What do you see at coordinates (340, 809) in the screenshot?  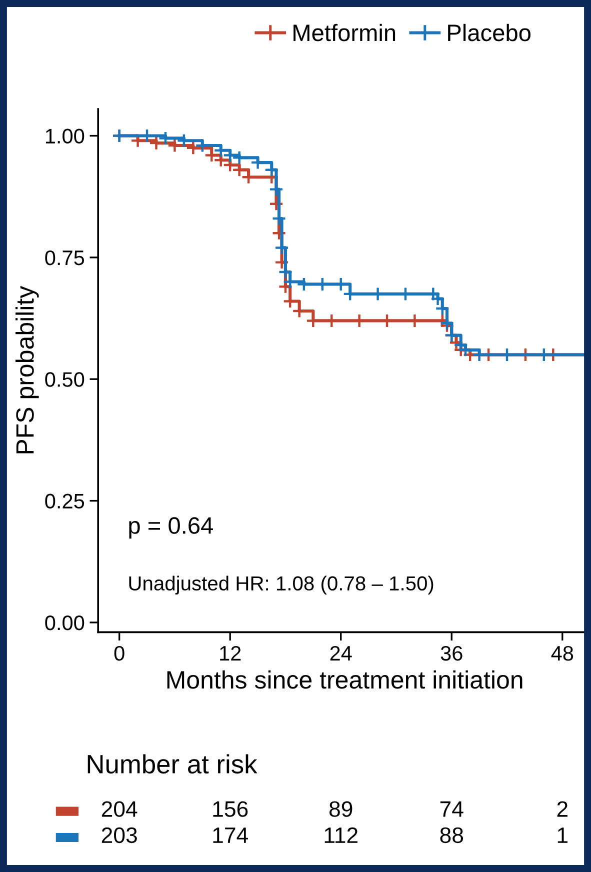 I see `text: 89` at bounding box center [340, 809].